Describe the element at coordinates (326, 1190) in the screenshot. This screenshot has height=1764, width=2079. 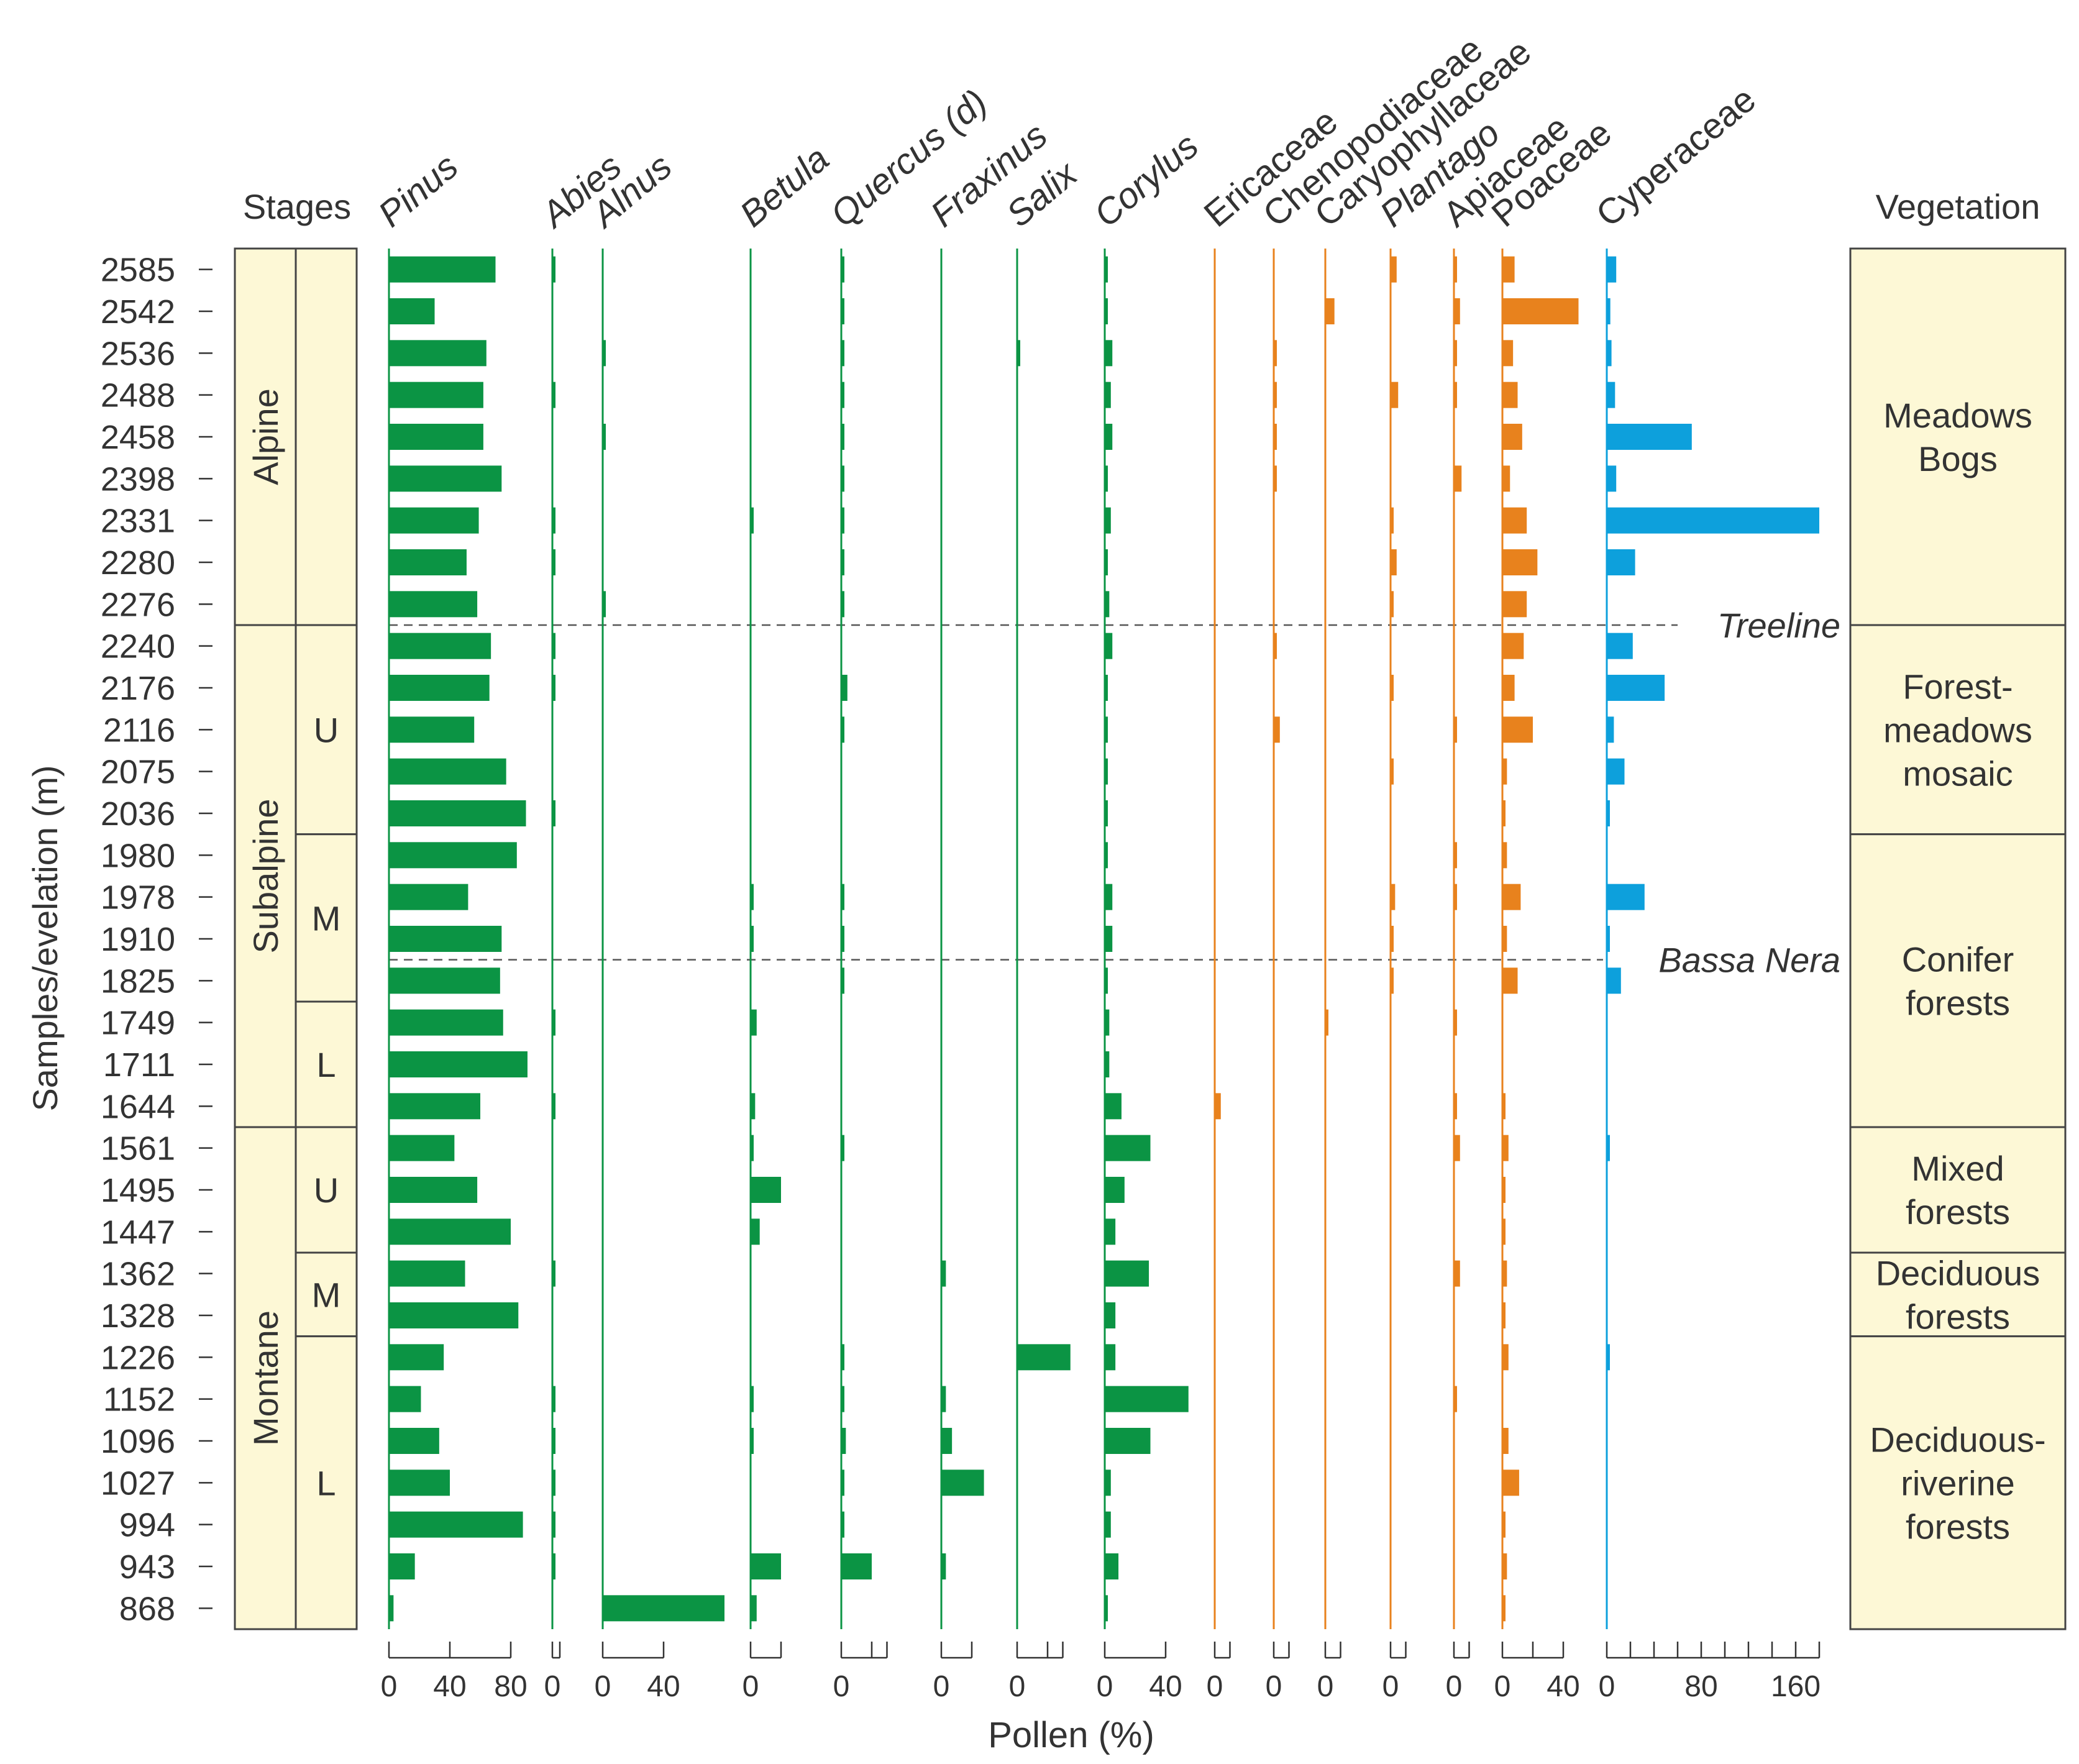
I see `substage-label-u: U` at that location.